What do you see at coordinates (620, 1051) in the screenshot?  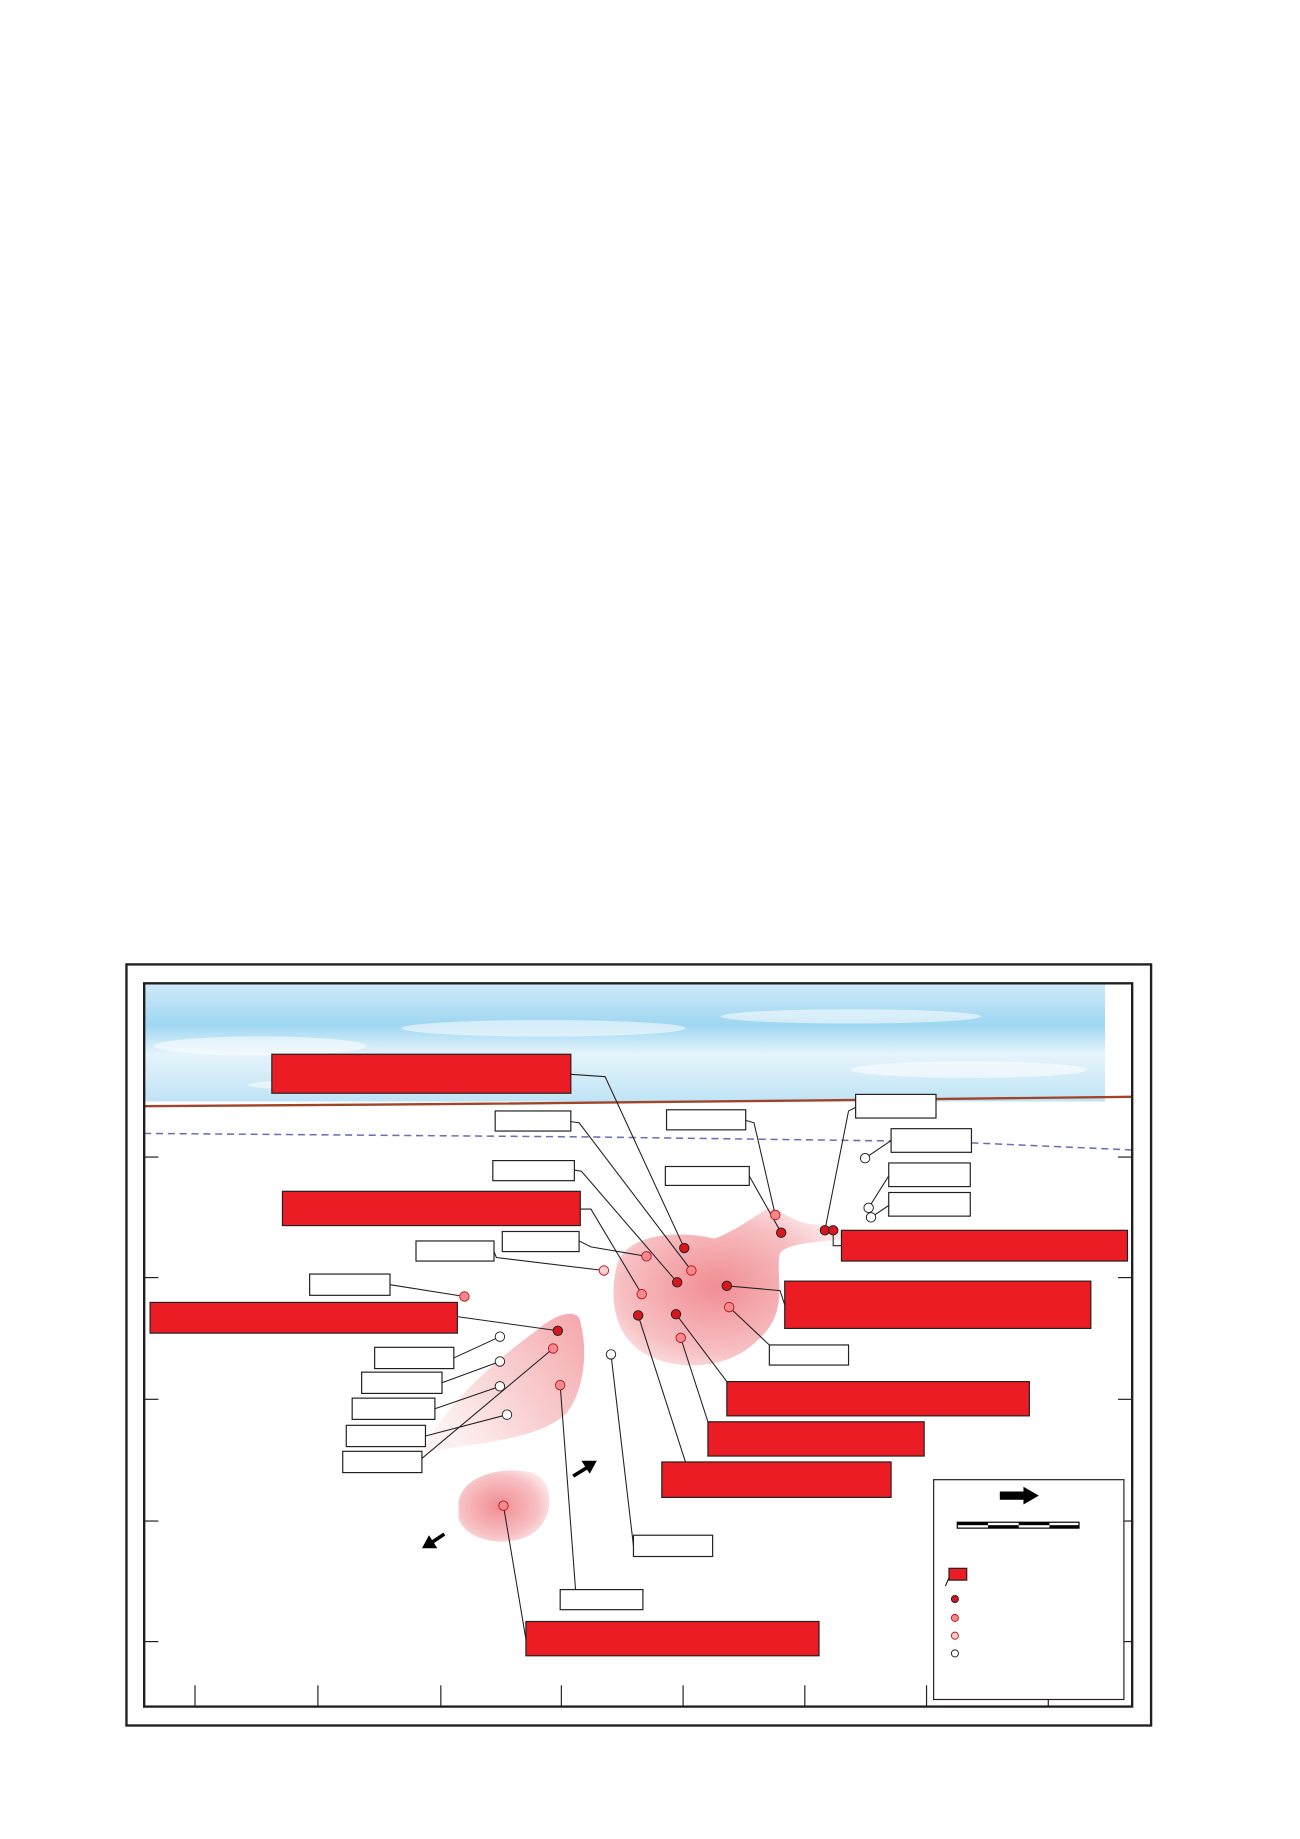 I see `clouds` at bounding box center [620, 1051].